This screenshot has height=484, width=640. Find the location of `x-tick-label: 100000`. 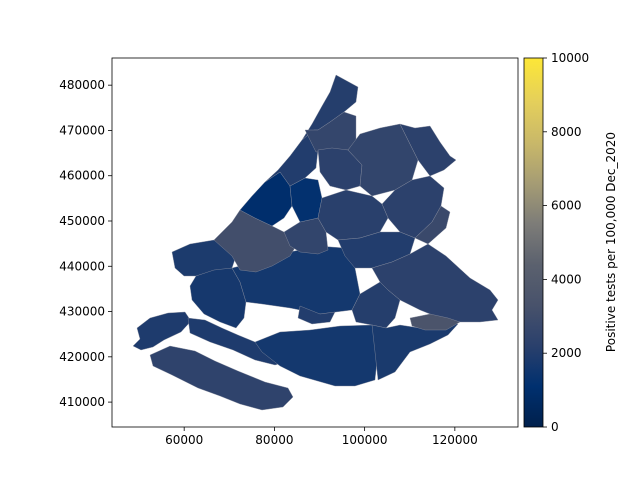

x-tick-label: 100000 is located at coordinates (365, 440).